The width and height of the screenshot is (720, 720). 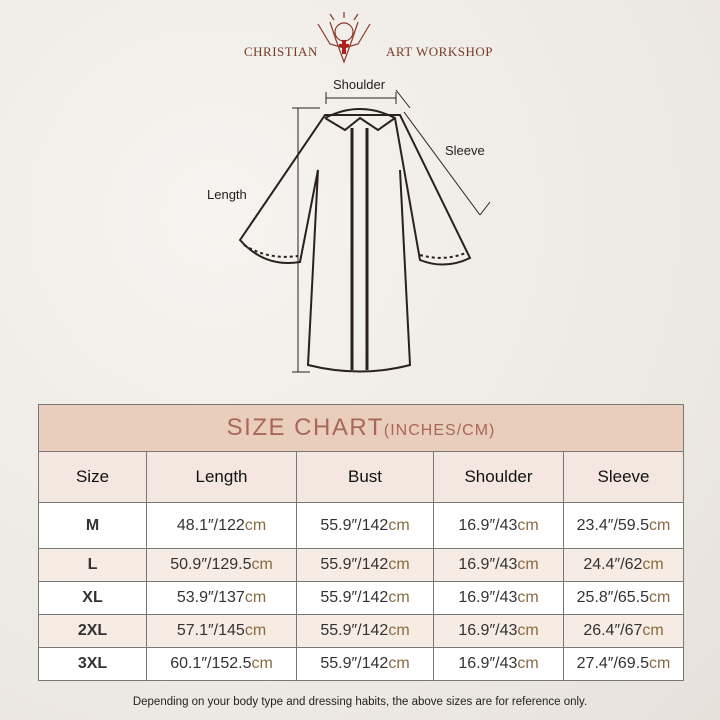 What do you see at coordinates (92, 525) in the screenshot?
I see `size-cell: M` at bounding box center [92, 525].